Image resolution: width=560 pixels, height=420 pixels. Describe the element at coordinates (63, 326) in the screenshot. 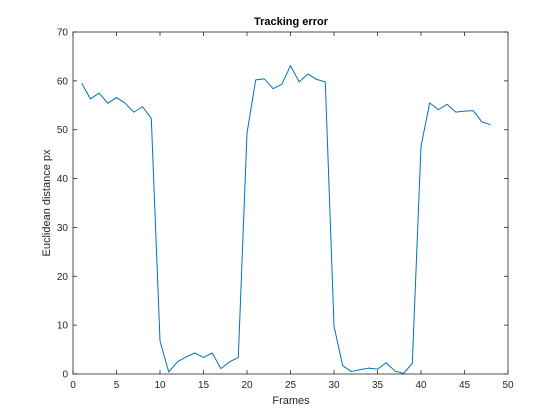

I see `y-tick-label: 10` at that location.